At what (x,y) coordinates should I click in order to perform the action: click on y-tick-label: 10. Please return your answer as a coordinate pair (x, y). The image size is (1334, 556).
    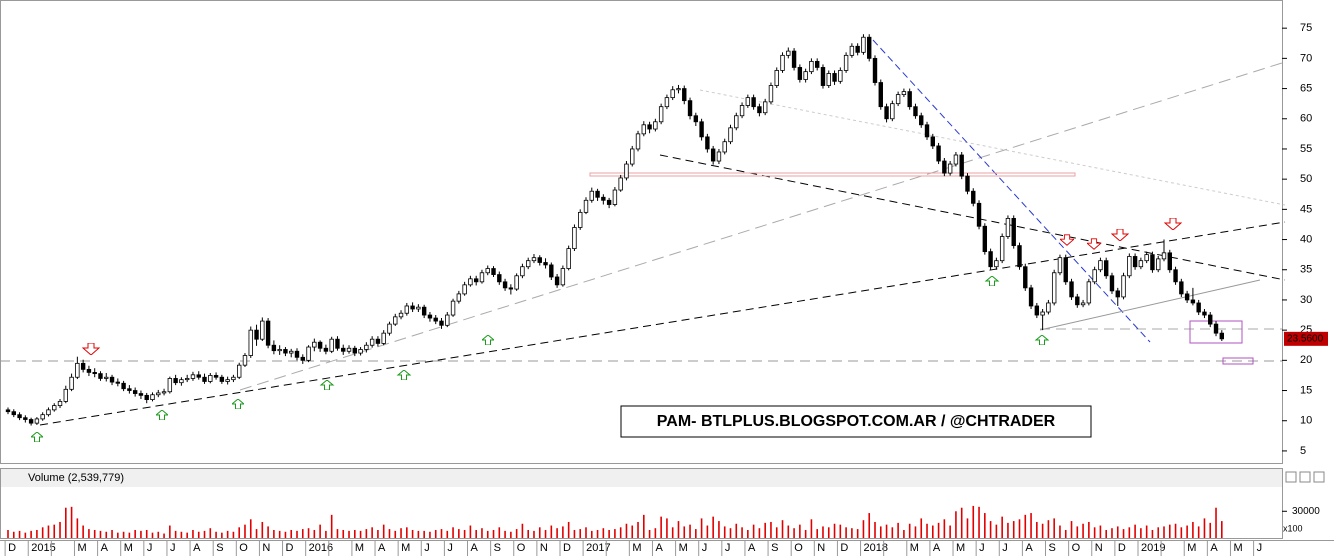
    Looking at the image, I should click on (1306, 421).